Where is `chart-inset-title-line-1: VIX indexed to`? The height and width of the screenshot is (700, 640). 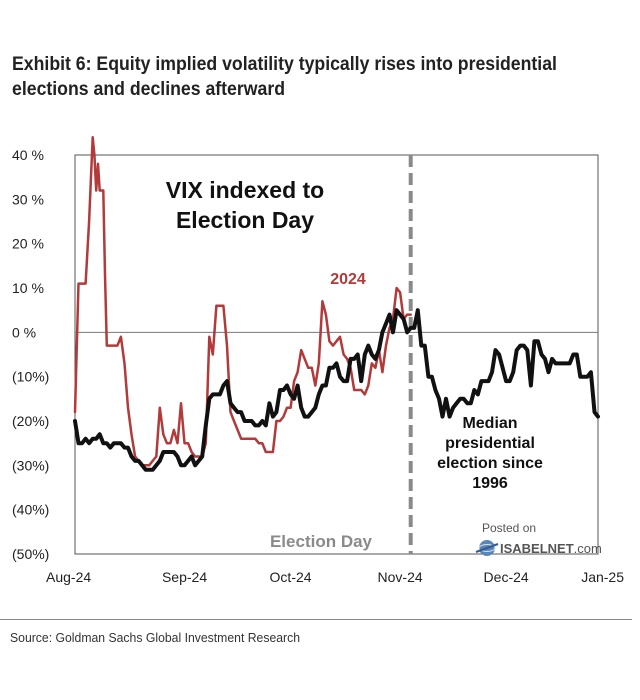 chart-inset-title-line-1: VIX indexed to is located at coordinates (245, 190).